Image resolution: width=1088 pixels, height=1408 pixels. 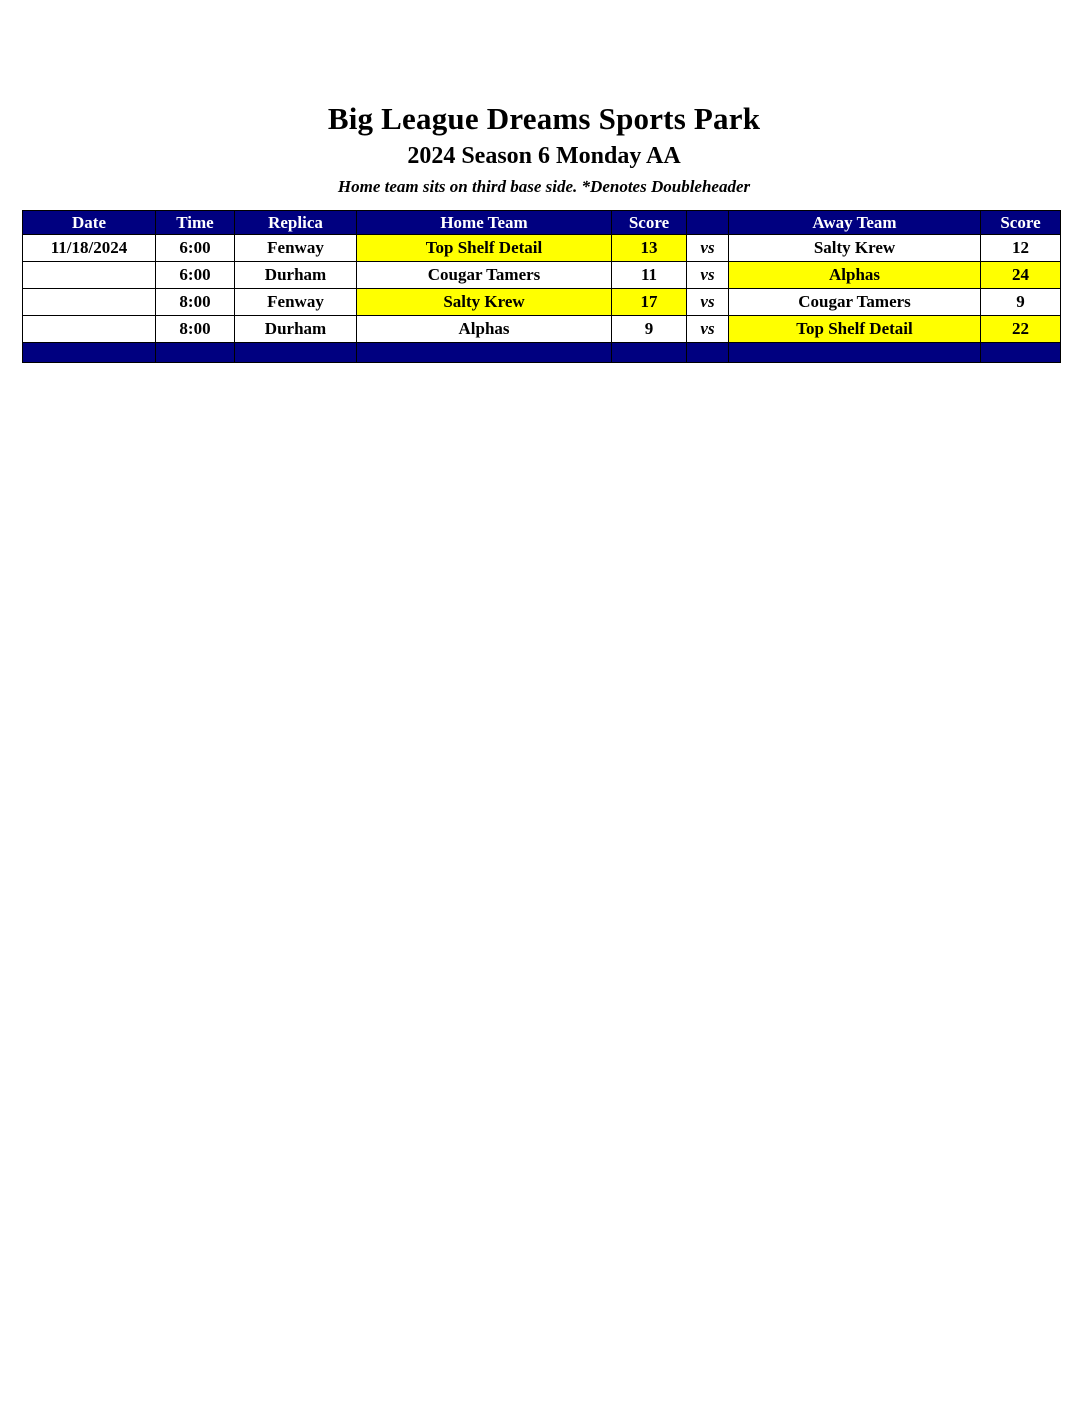 I want to click on table-row: 8:00 Durham Alphas 9 vs Top Shelf Detail 22, so click(x=541, y=329).